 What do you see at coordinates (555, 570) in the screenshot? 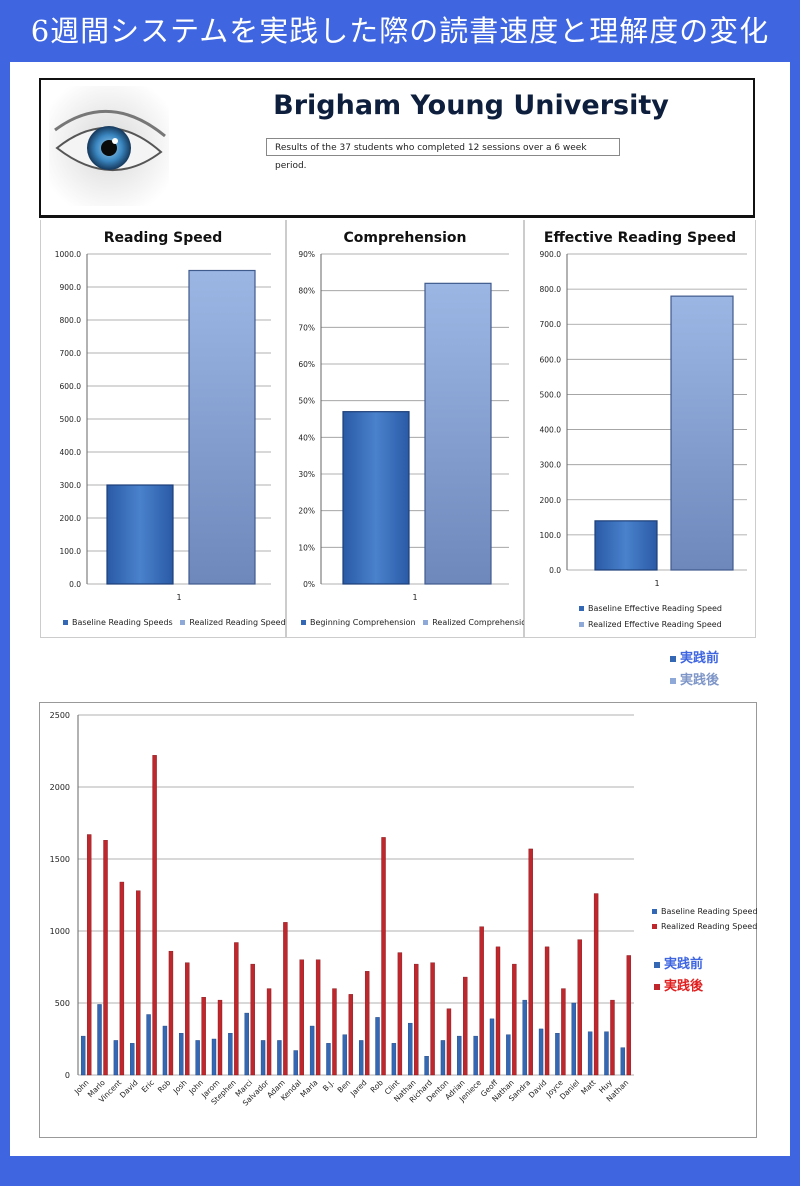
I see `y-tick-label: 0.0` at bounding box center [555, 570].